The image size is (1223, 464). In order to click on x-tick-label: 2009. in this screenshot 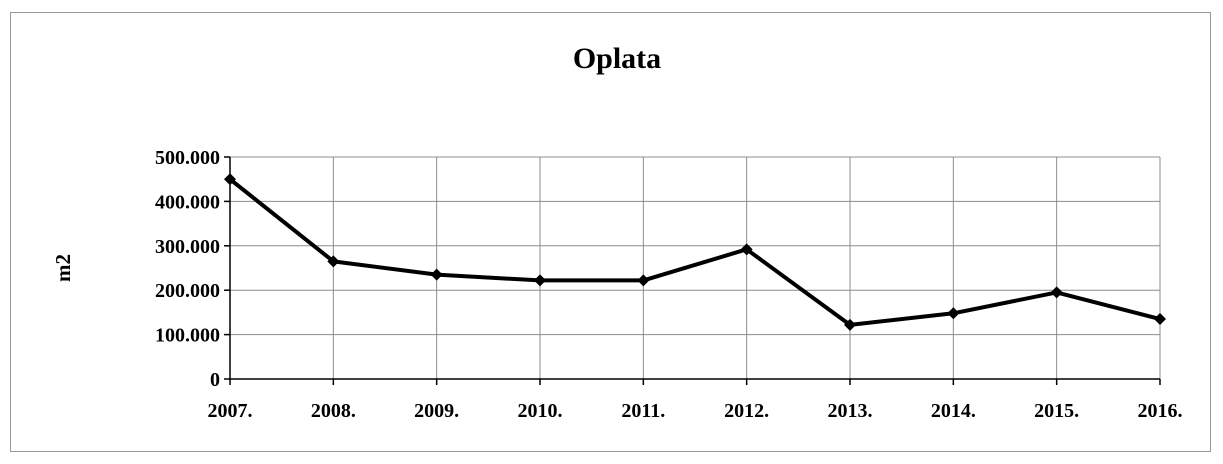, I will do `click(436, 411)`.